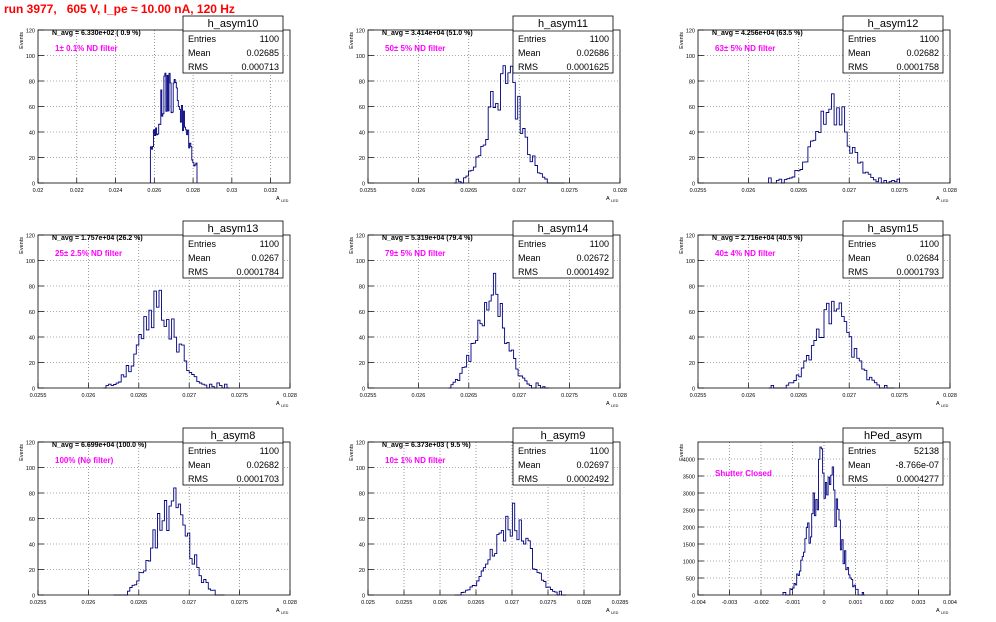 This screenshot has width=996, height=622. Describe the element at coordinates (689, 546) in the screenshot. I see `y-tick-label: 1500` at that location.